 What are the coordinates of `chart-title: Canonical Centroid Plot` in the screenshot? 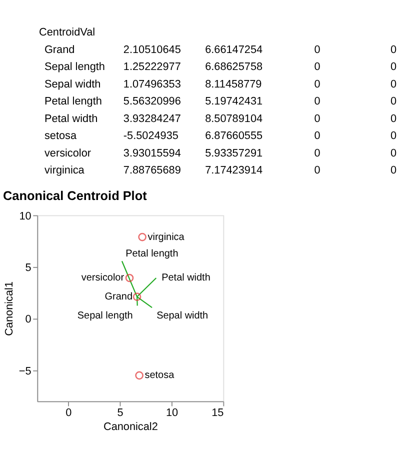 It's located at (75, 195).